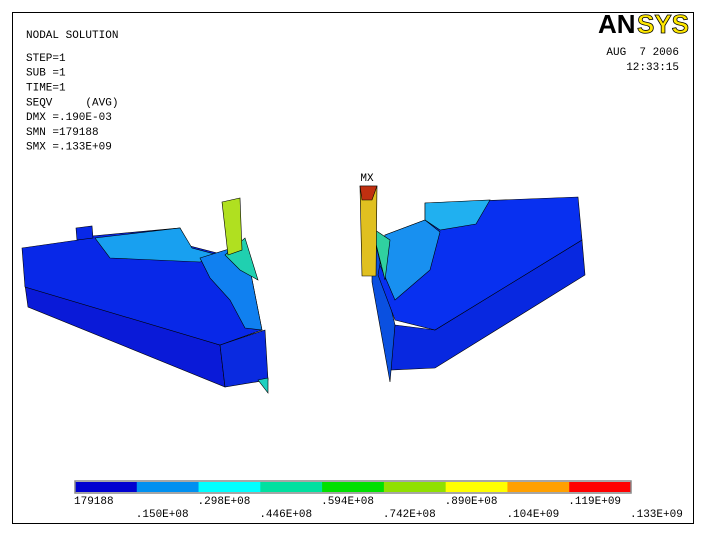 This screenshot has width=726, height=536. I want to click on legend-label: .742E+08, so click(409, 515).